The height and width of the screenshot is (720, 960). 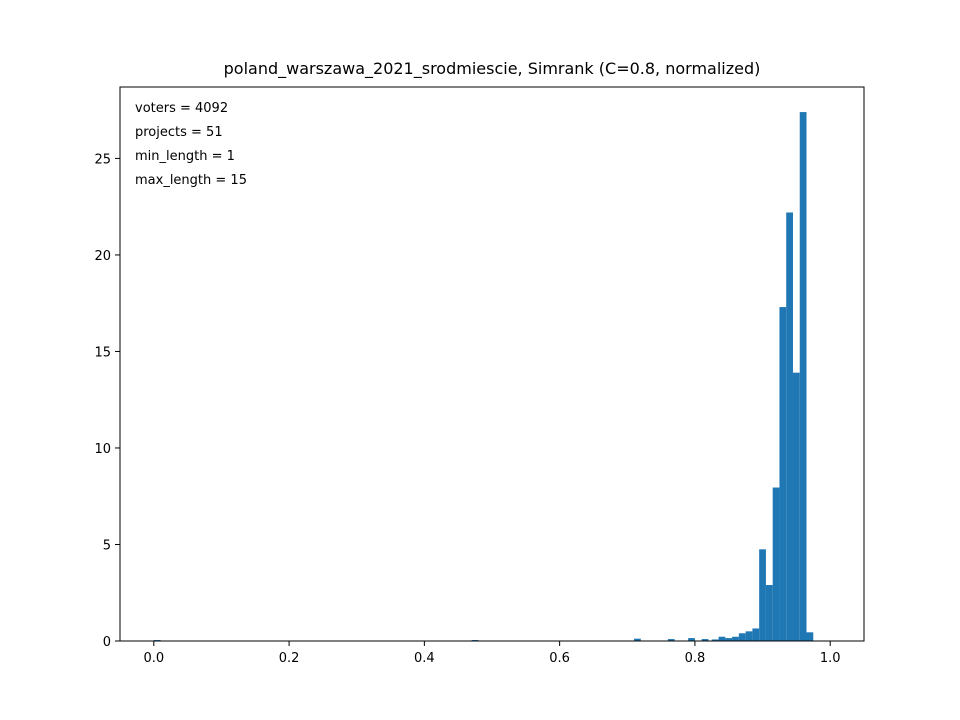 What do you see at coordinates (107, 401) in the screenshot?
I see `y-axis: 0 5 10 15 20 25` at bounding box center [107, 401].